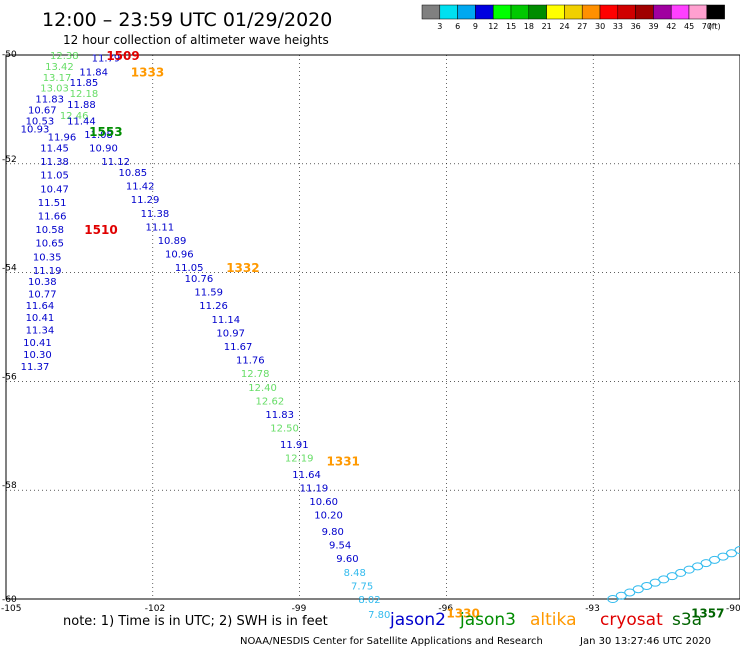 This screenshot has height=650, width=740. Describe the element at coordinates (42, 282) in the screenshot. I see `wave-height-label: 10.38` at that location.